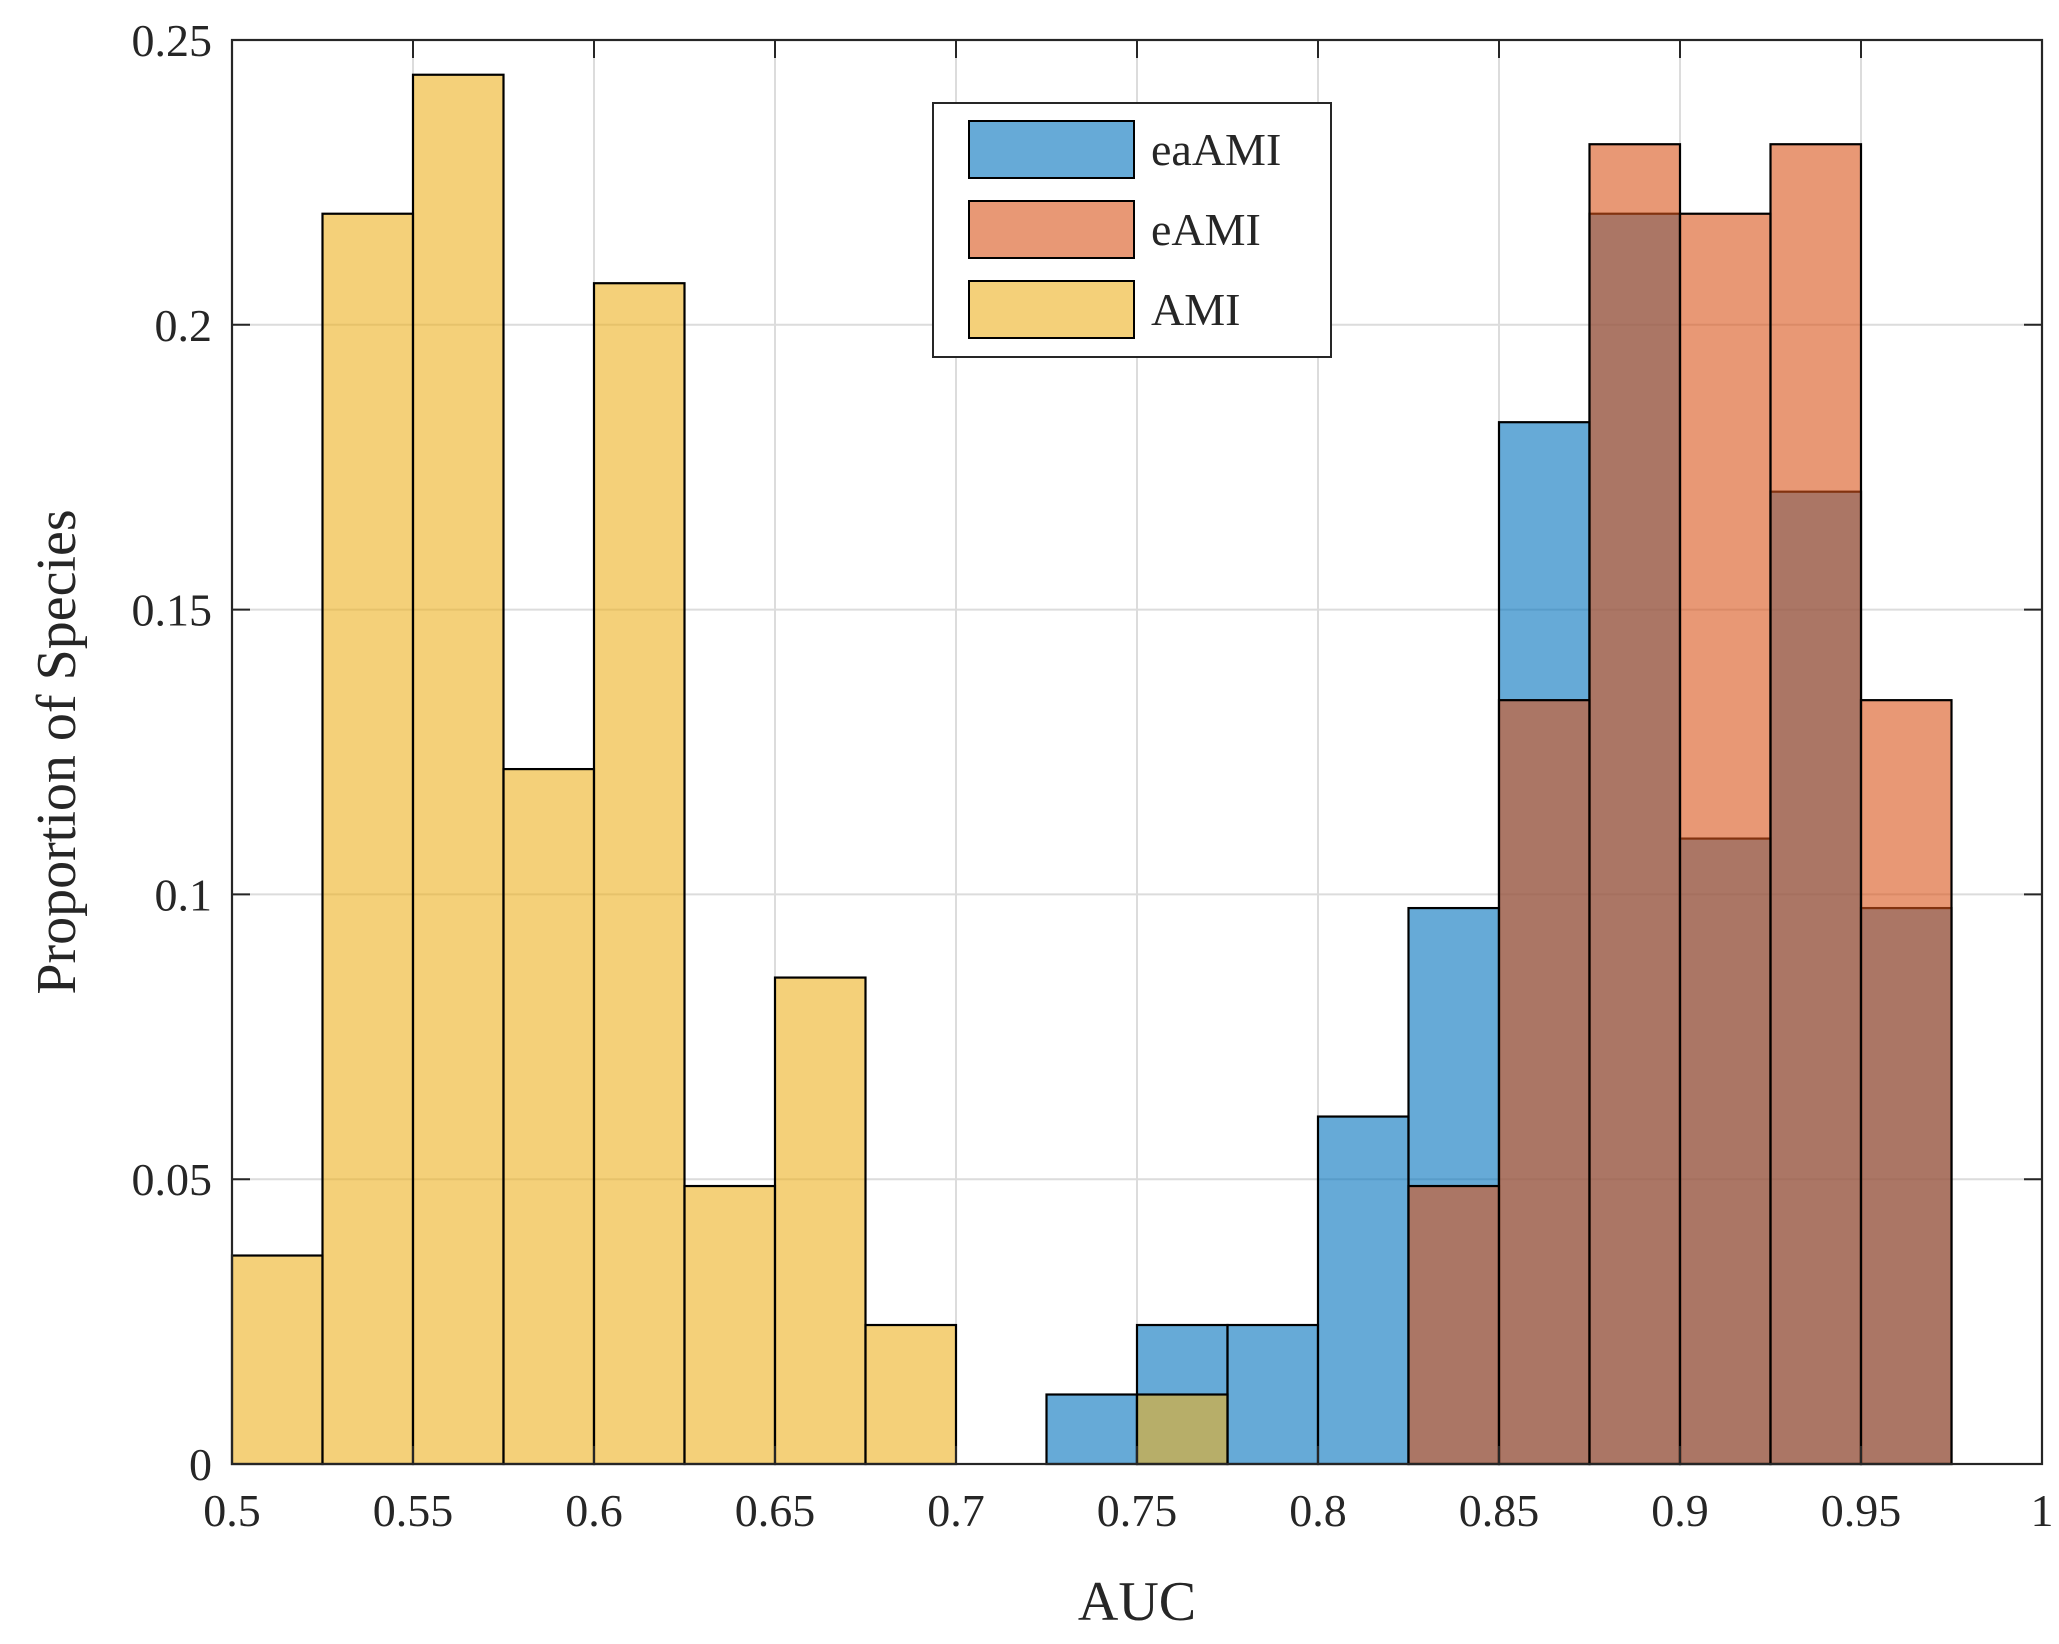 Image resolution: width=2059 pixels, height=1644 pixels. I want to click on x-tick-labels: 0.5 0.55 0.6 0.65 0.7 0.75 0.8 0.85 0.9 0.95 1, so click(1128, 1510).